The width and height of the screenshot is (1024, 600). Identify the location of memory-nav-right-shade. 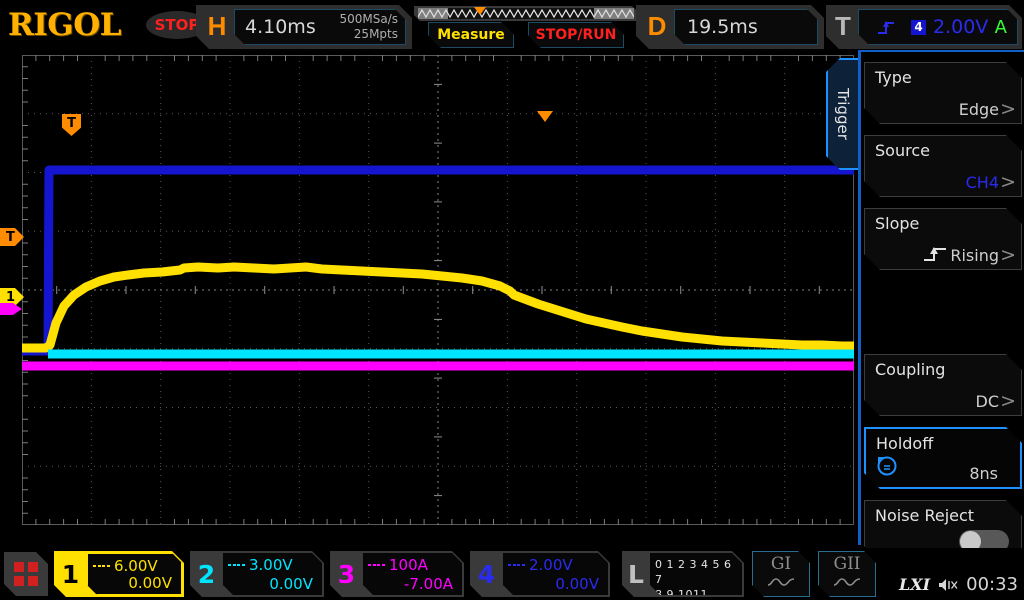
(614, 13).